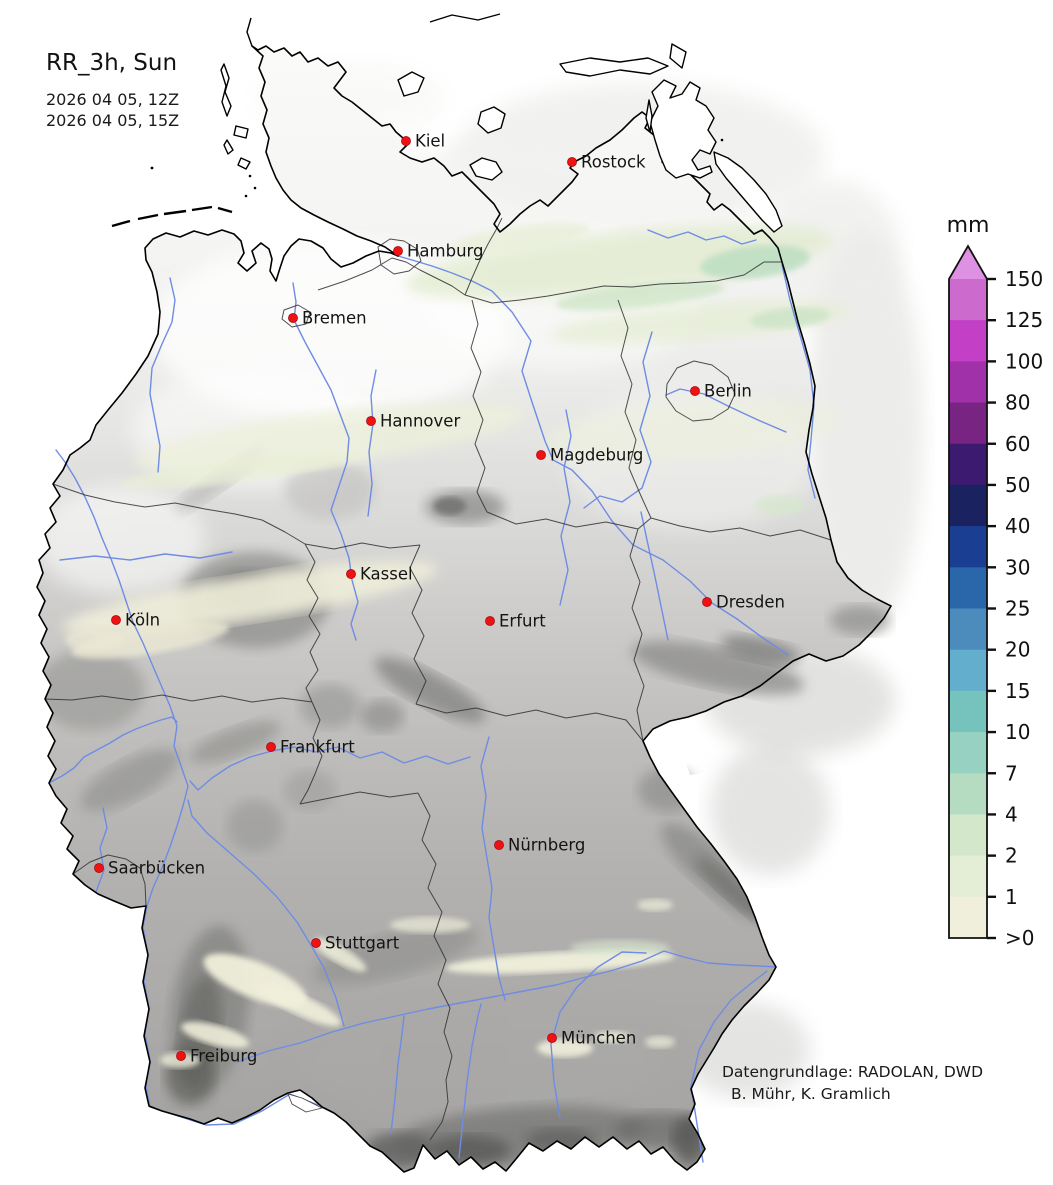 The image size is (1053, 1185). I want to click on island-usedom, so click(748, 192).